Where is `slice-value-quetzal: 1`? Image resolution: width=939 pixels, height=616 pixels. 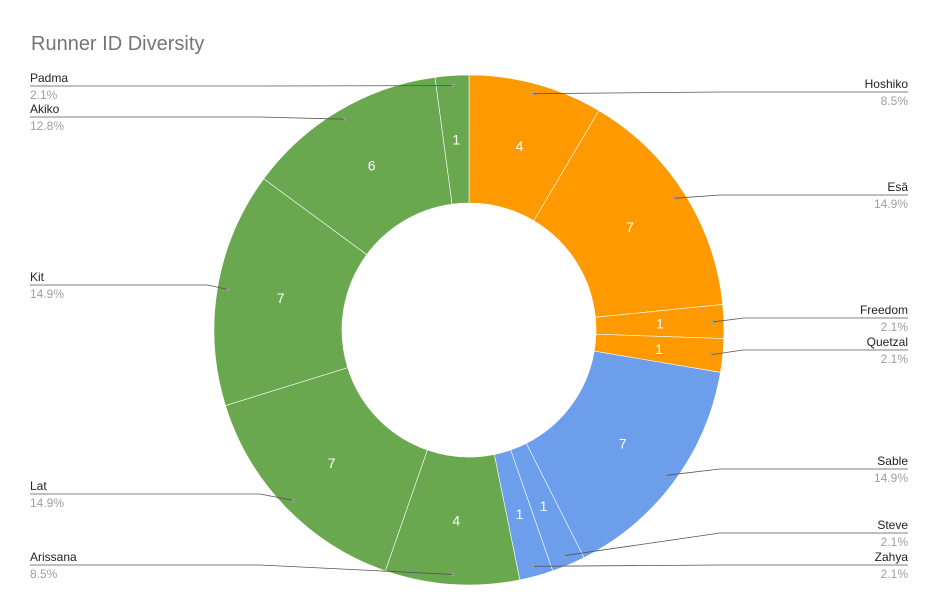 slice-value-quetzal: 1 is located at coordinates (659, 349).